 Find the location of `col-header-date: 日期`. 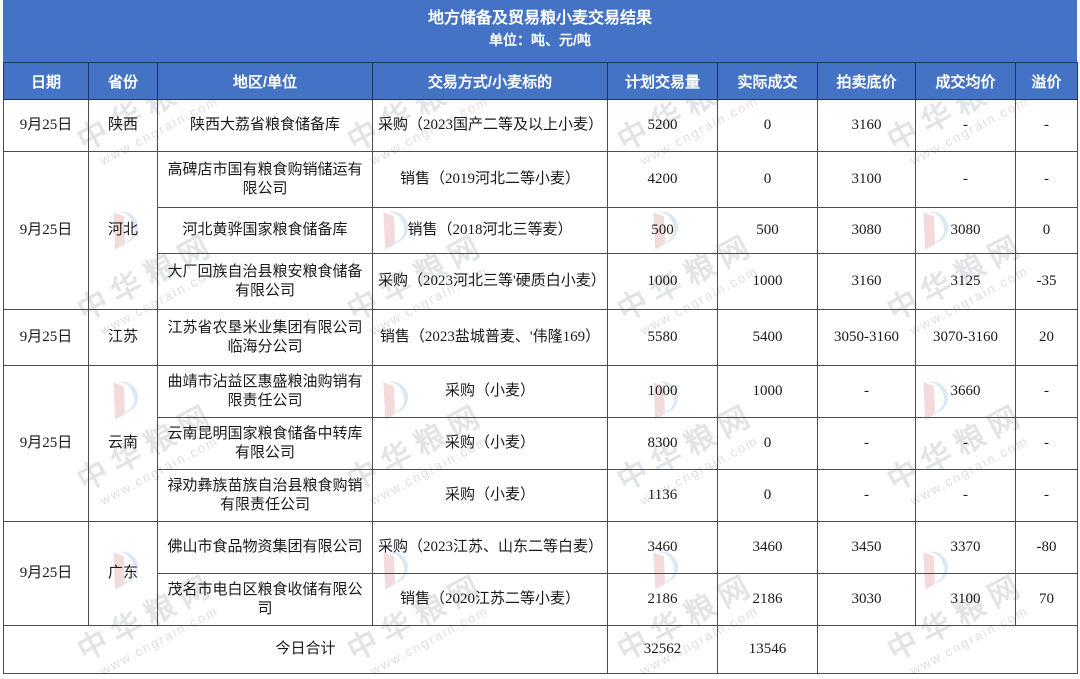

col-header-date: 日期 is located at coordinates (46, 81).